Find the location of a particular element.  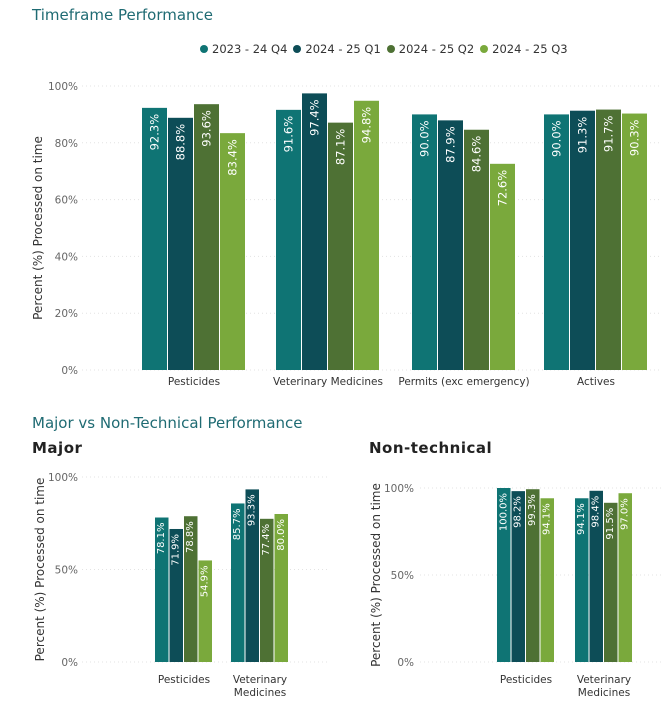

data-label: 93.3% is located at coordinates (252, 510).